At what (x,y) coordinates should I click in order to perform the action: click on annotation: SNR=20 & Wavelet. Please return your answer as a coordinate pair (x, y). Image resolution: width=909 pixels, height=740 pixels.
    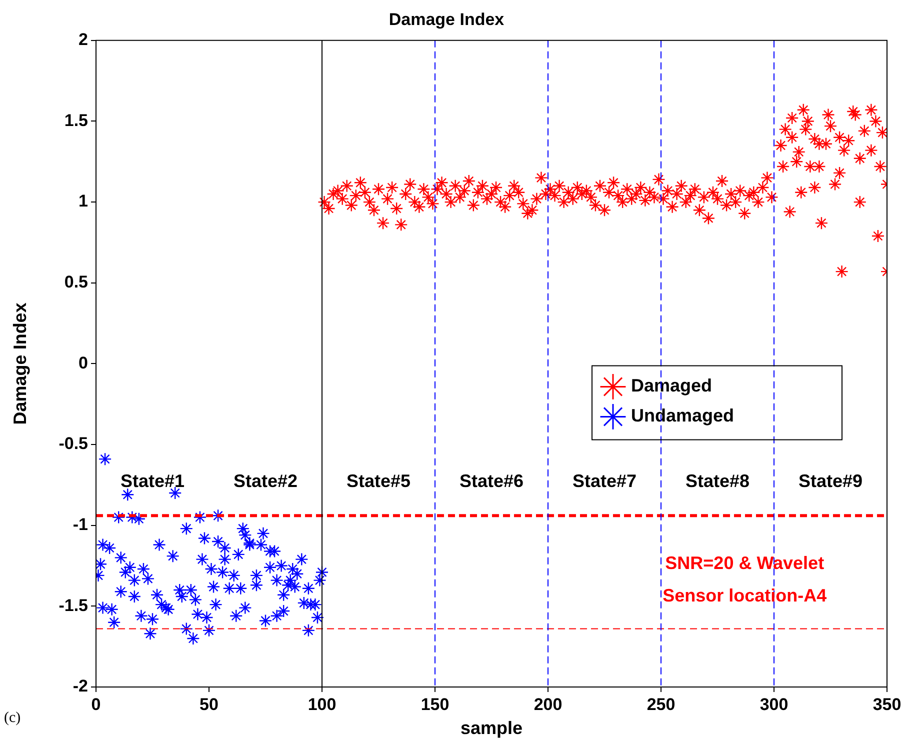
    Looking at the image, I should click on (744, 563).